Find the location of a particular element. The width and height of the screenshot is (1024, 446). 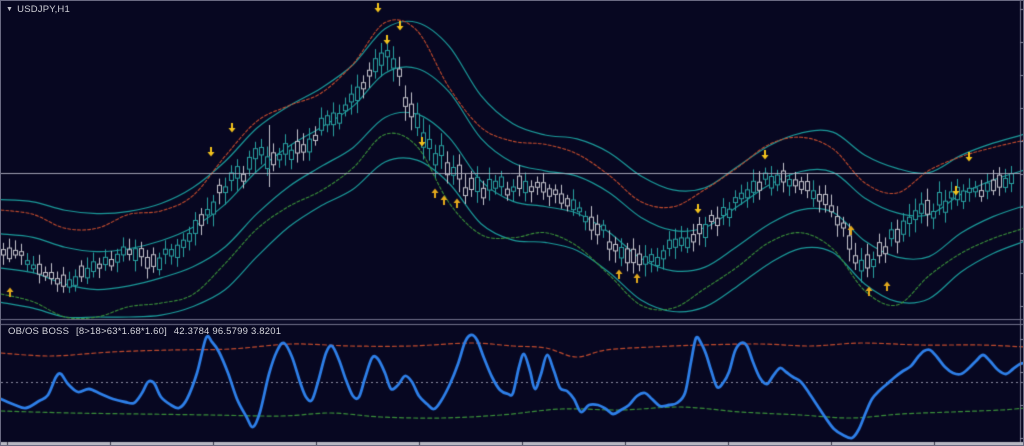

symbol-title-label: USDJPY,H1 is located at coordinates (43, 9).